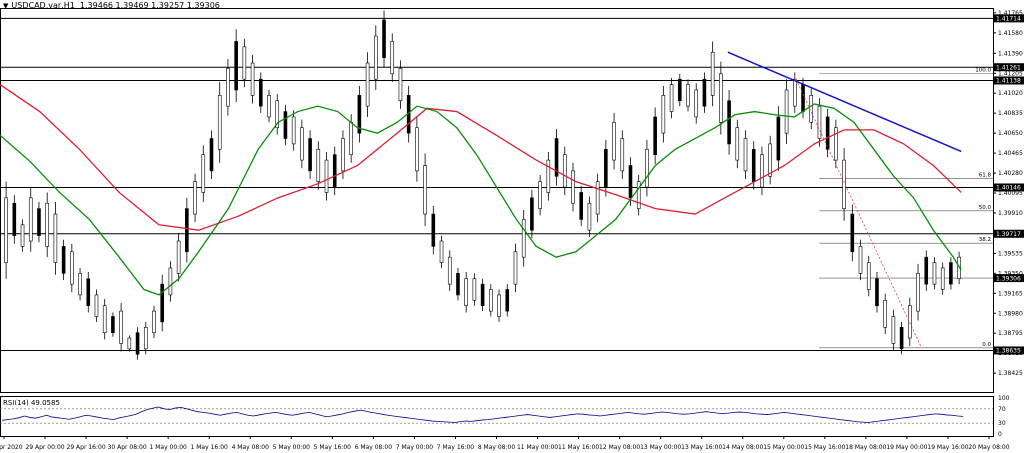 This screenshot has height=453, width=1024. I want to click on time-tick-label: 18 May 08:00, so click(865, 447).